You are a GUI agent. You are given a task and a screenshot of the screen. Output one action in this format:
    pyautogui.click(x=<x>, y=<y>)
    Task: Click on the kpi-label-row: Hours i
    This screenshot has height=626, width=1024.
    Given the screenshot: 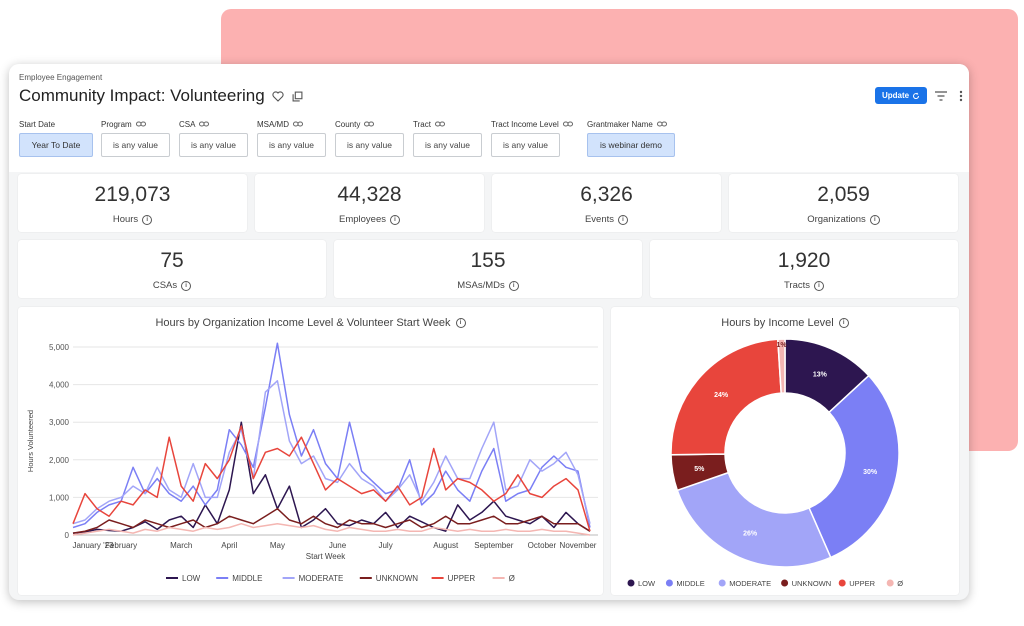 What is the action you would take?
    pyautogui.click(x=132, y=219)
    